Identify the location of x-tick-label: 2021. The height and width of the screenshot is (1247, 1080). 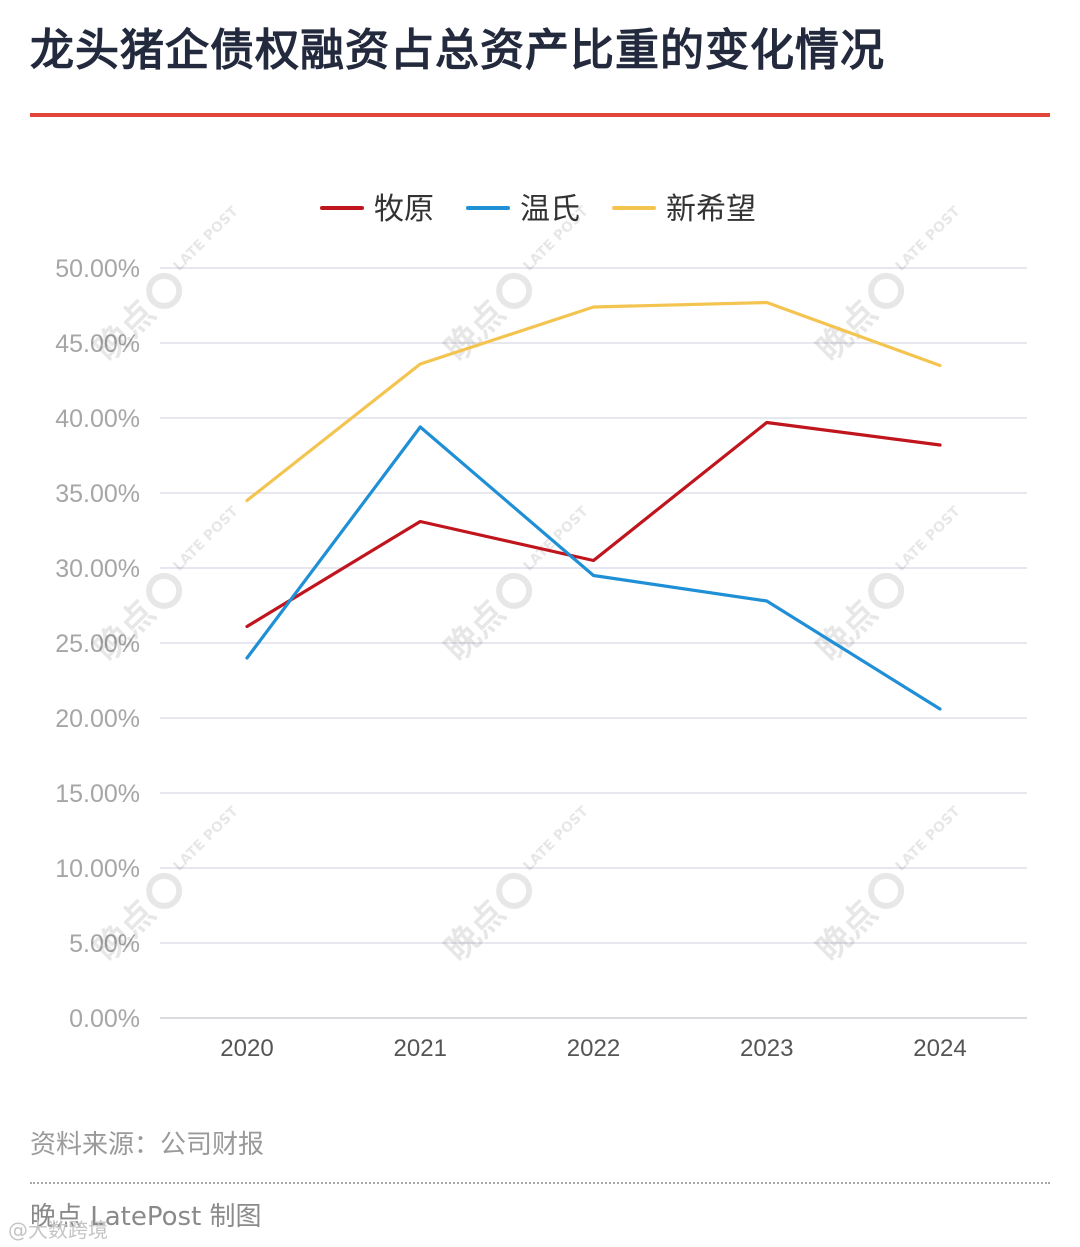
(420, 1048).